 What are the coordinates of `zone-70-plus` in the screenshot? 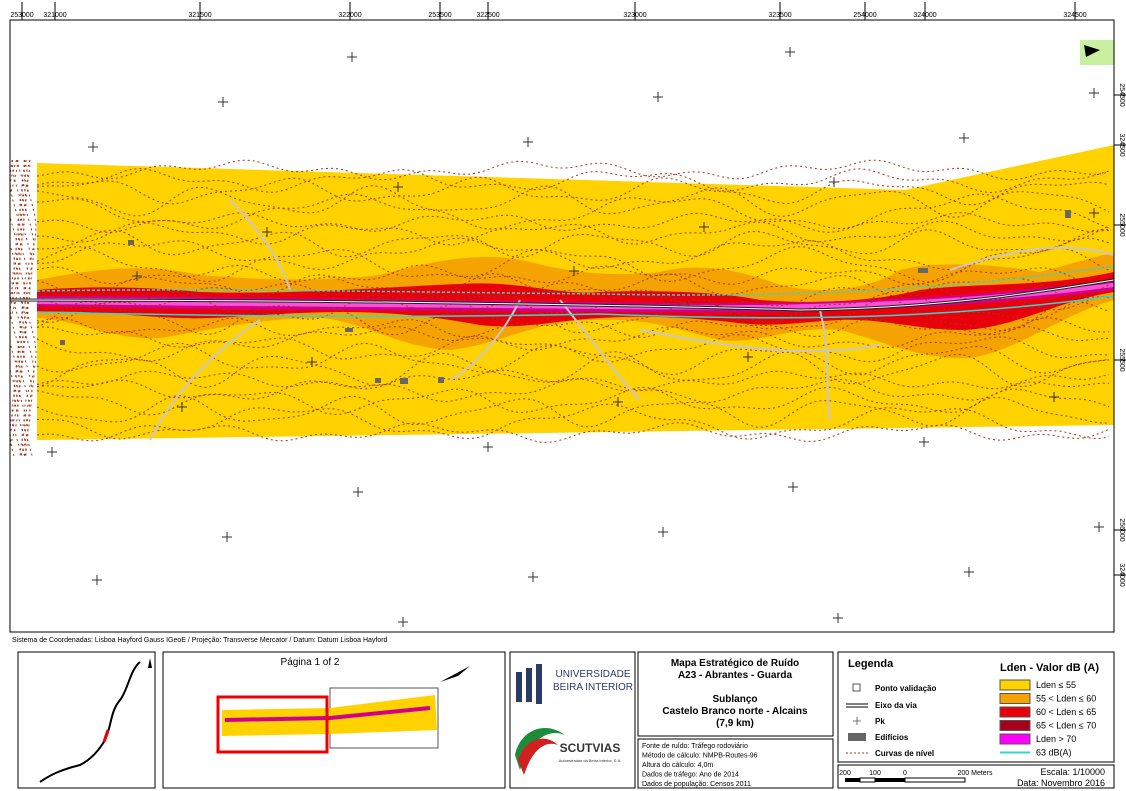 It's located at (575, 296).